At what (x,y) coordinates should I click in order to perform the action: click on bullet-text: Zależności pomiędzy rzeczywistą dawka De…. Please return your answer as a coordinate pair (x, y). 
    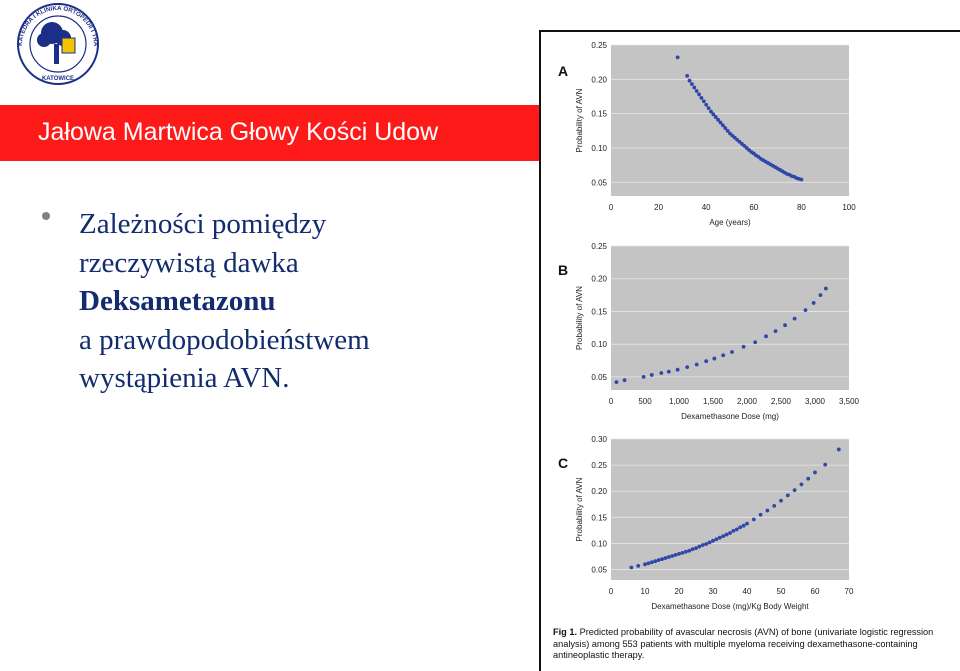
    Looking at the image, I should click on (299, 301).